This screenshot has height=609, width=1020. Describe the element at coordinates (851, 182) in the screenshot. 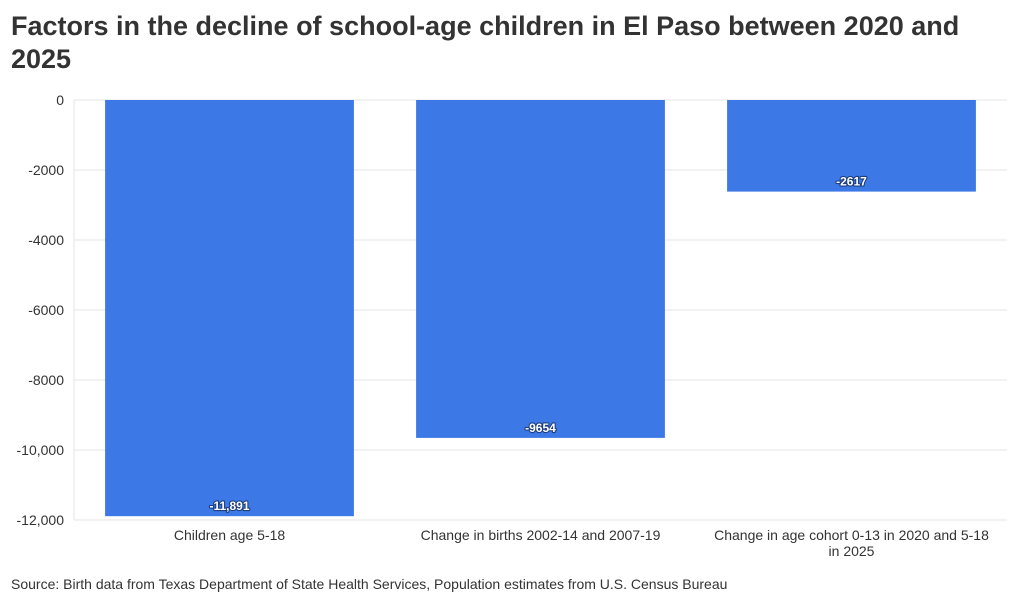

I see `data-label: -2617` at that location.